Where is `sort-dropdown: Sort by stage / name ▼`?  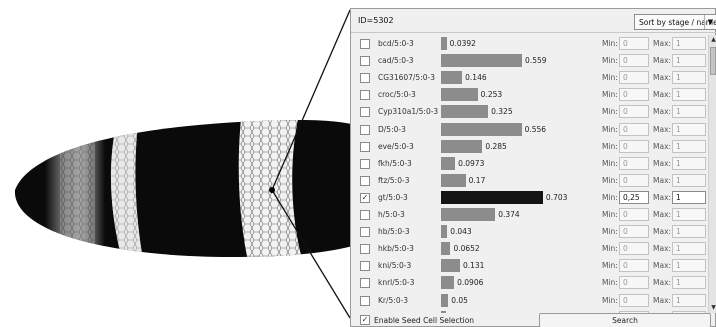
sort-dropdown: Sort by stage / name ▼ is located at coordinates (675, 22).